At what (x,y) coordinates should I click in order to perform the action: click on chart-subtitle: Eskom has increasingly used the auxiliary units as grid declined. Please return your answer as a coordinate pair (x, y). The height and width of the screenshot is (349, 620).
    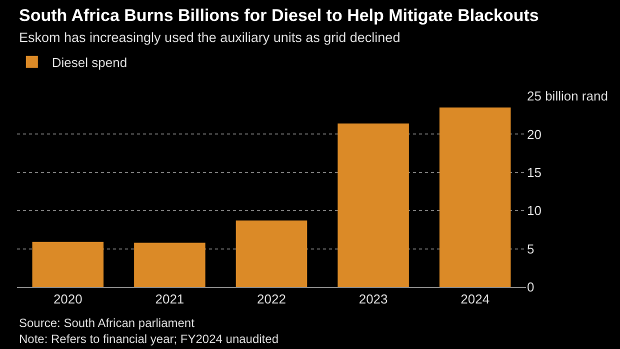
    Looking at the image, I should click on (209, 37).